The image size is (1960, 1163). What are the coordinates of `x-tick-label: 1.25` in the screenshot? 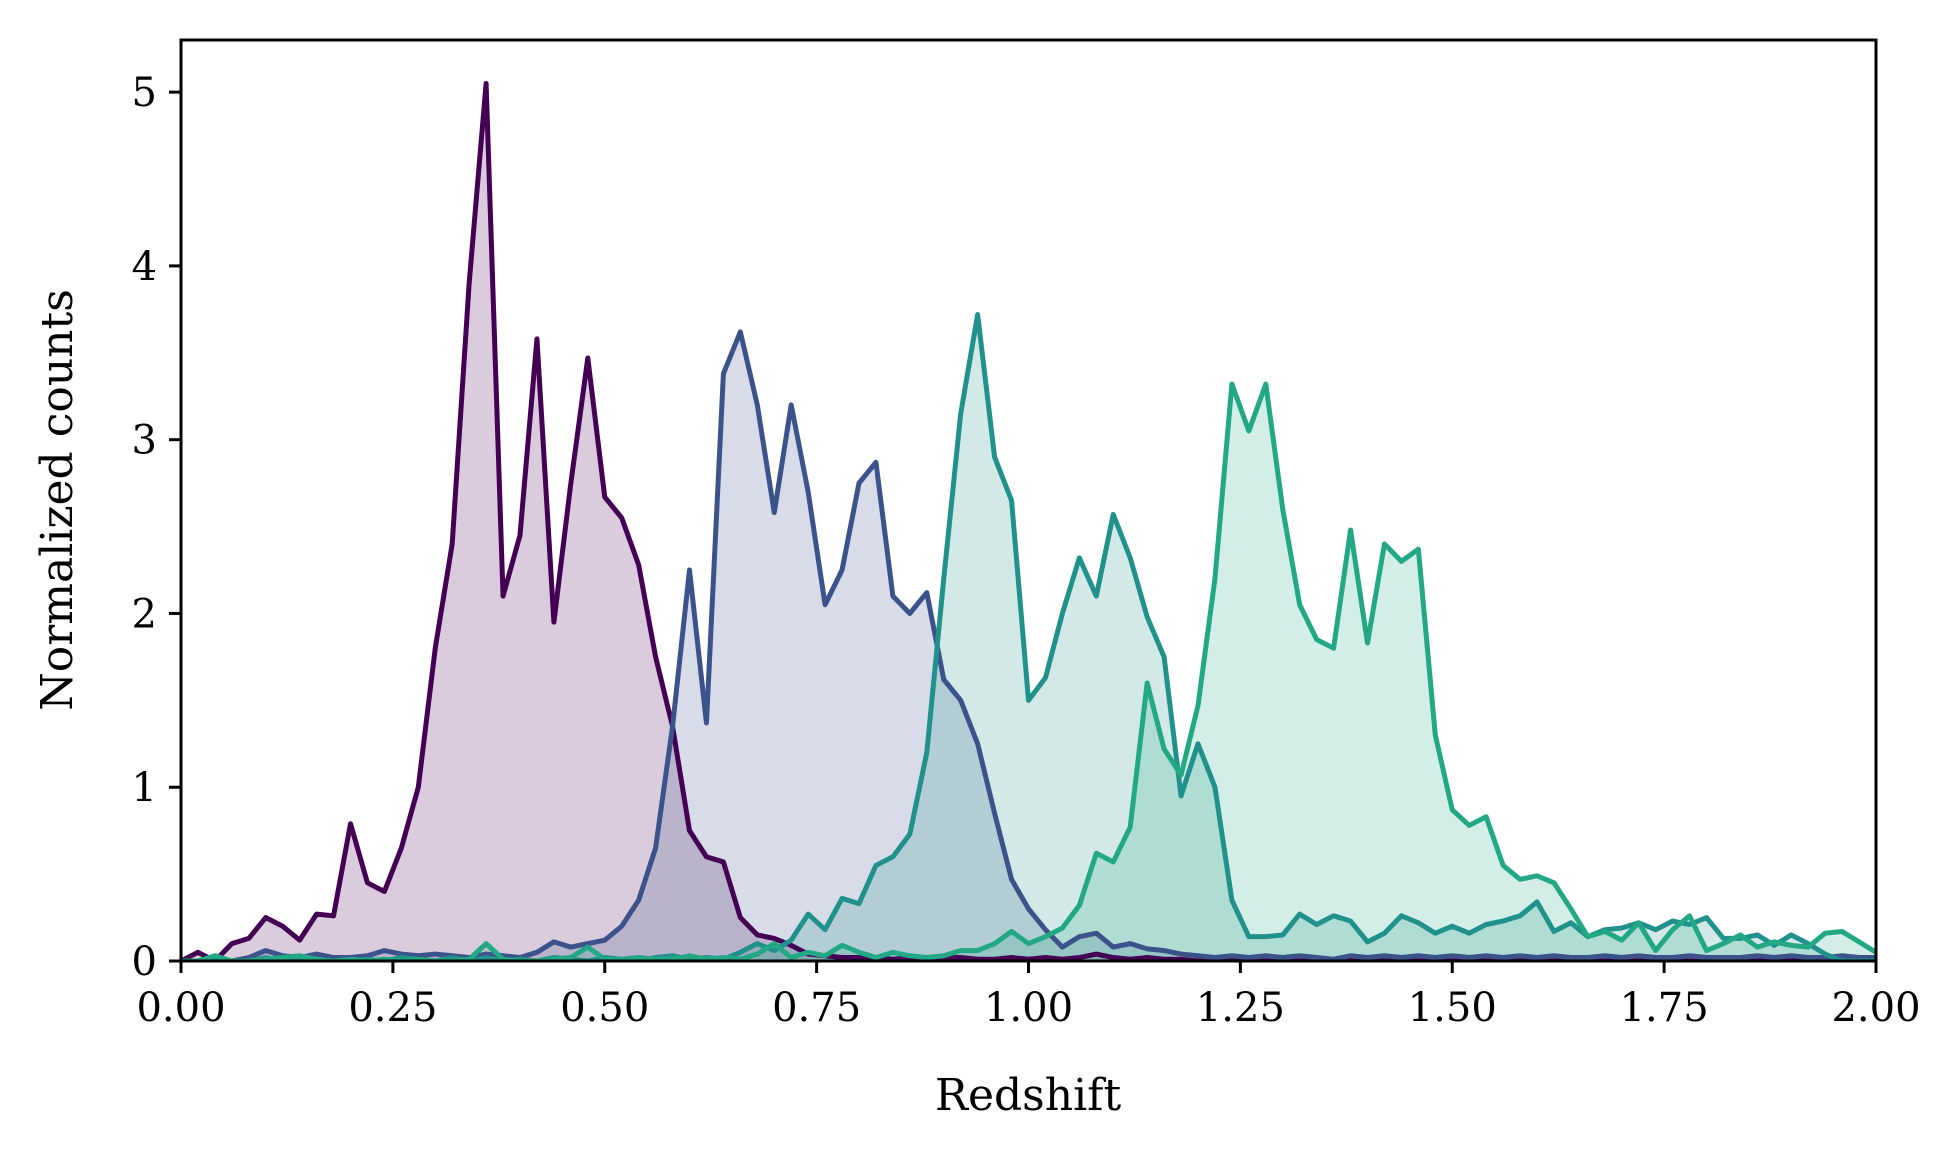 It's located at (1240, 1008).